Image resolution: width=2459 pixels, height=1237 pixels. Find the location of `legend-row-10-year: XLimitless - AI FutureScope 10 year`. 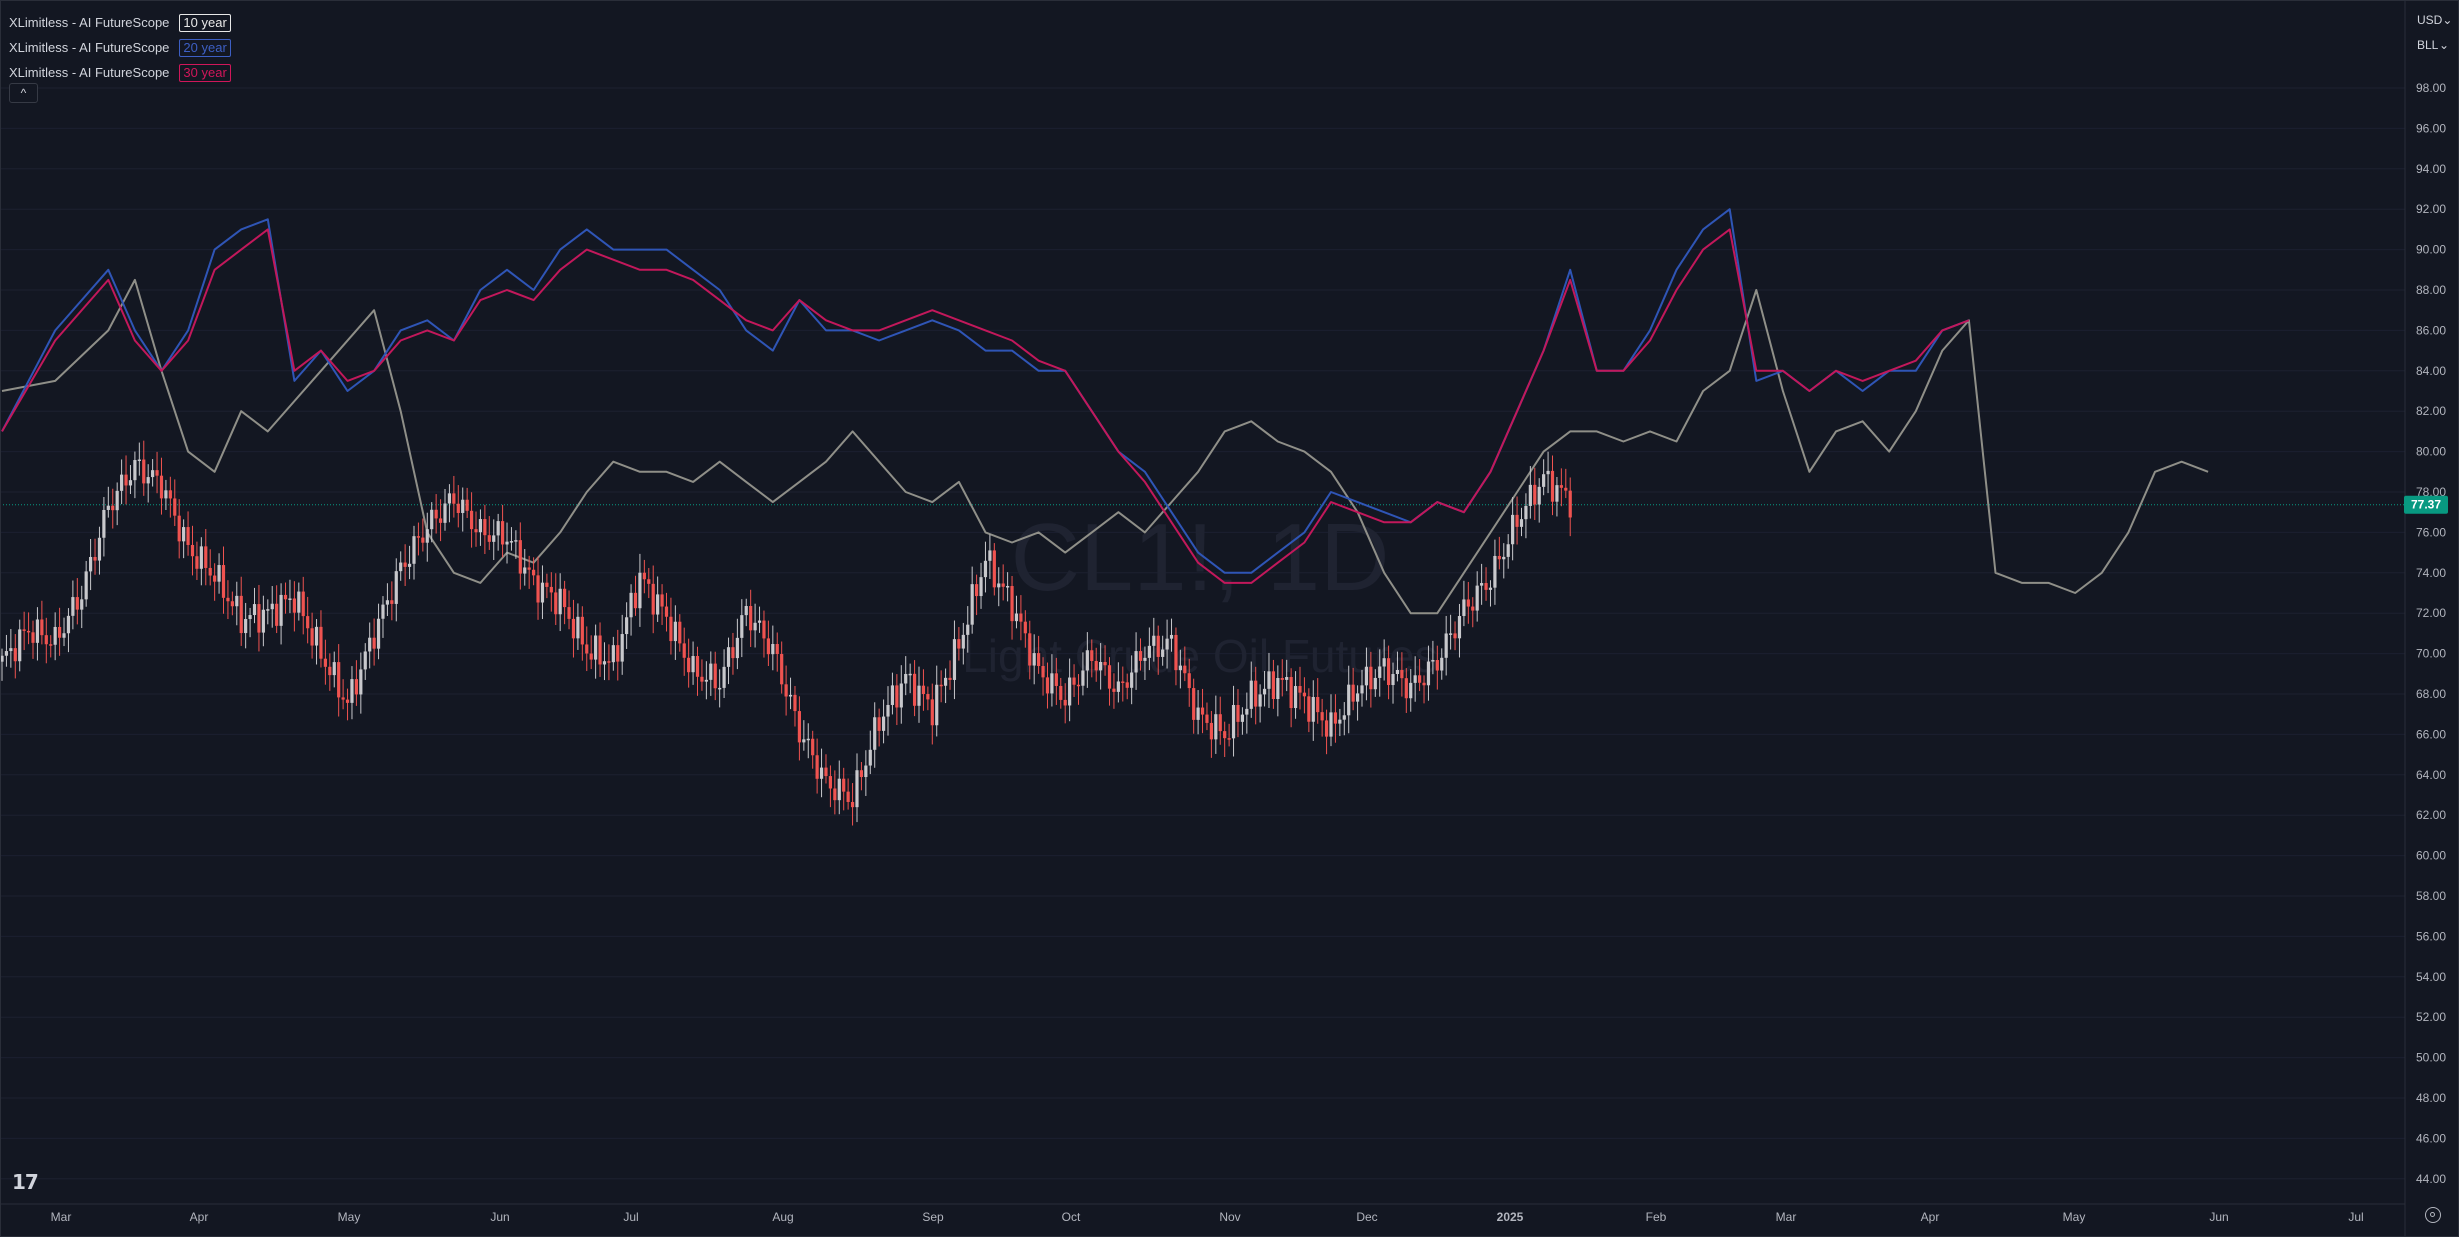

legend-row-10-year: XLimitless - AI FutureScope 10 year is located at coordinates (120, 22).